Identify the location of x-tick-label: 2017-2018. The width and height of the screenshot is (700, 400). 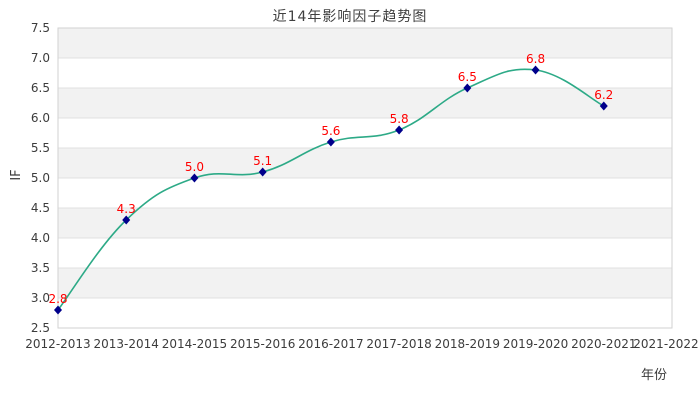
(398, 344).